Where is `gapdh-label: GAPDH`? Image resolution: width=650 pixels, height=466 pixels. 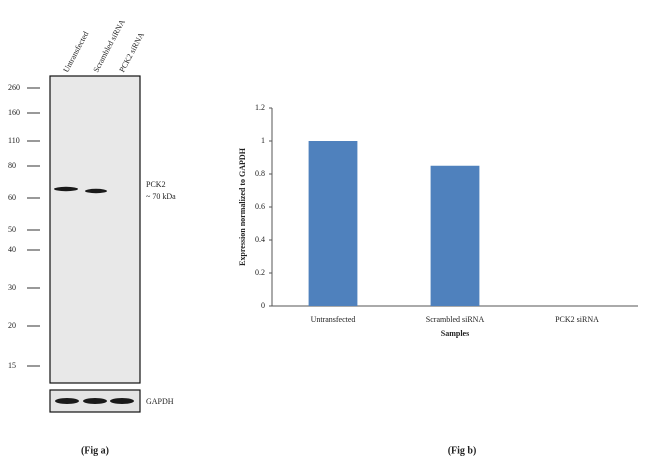
gapdh-label: GAPDH is located at coordinates (160, 401).